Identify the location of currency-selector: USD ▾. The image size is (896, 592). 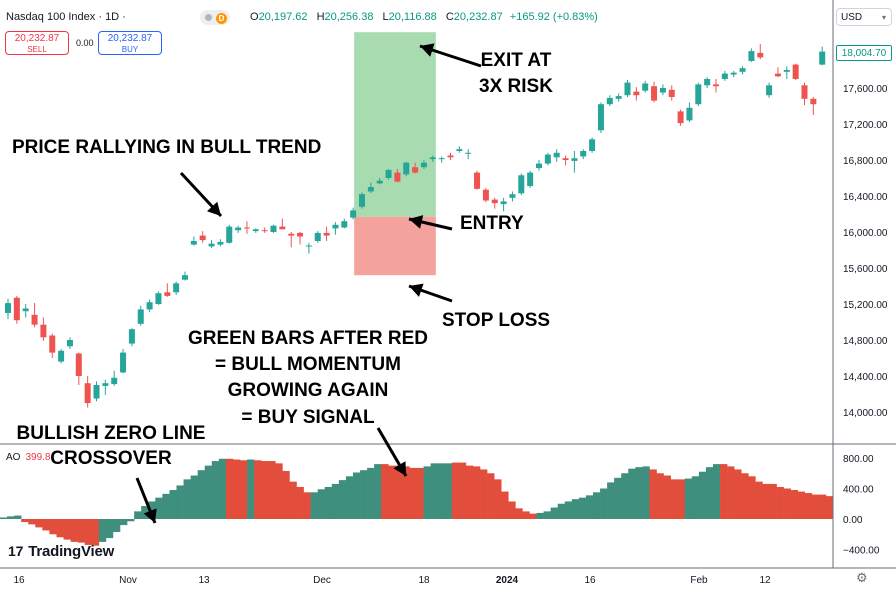
(864, 17).